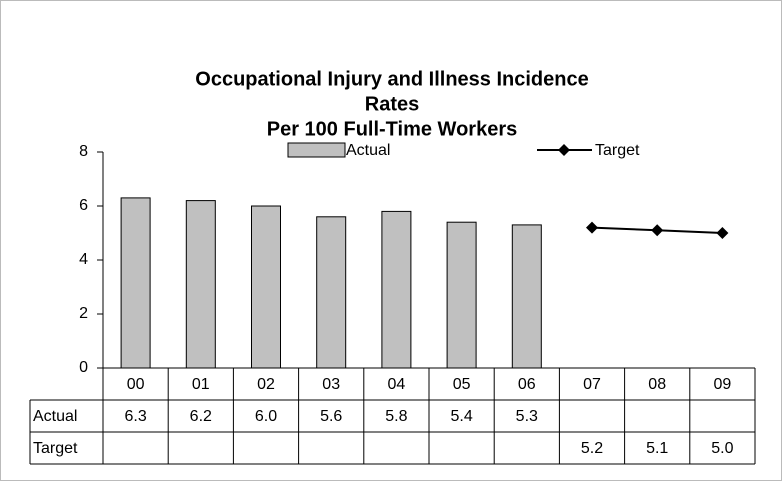 The width and height of the screenshot is (782, 486). Describe the element at coordinates (617, 150) in the screenshot. I see `legend-label: Target` at that location.